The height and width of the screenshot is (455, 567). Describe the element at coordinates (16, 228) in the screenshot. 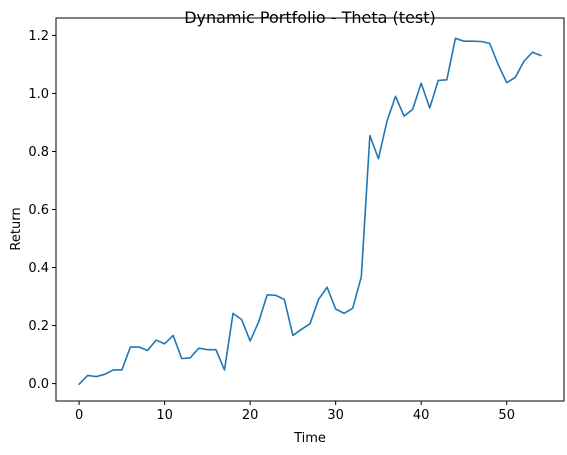

I see `y-axis-label: Return` at that location.